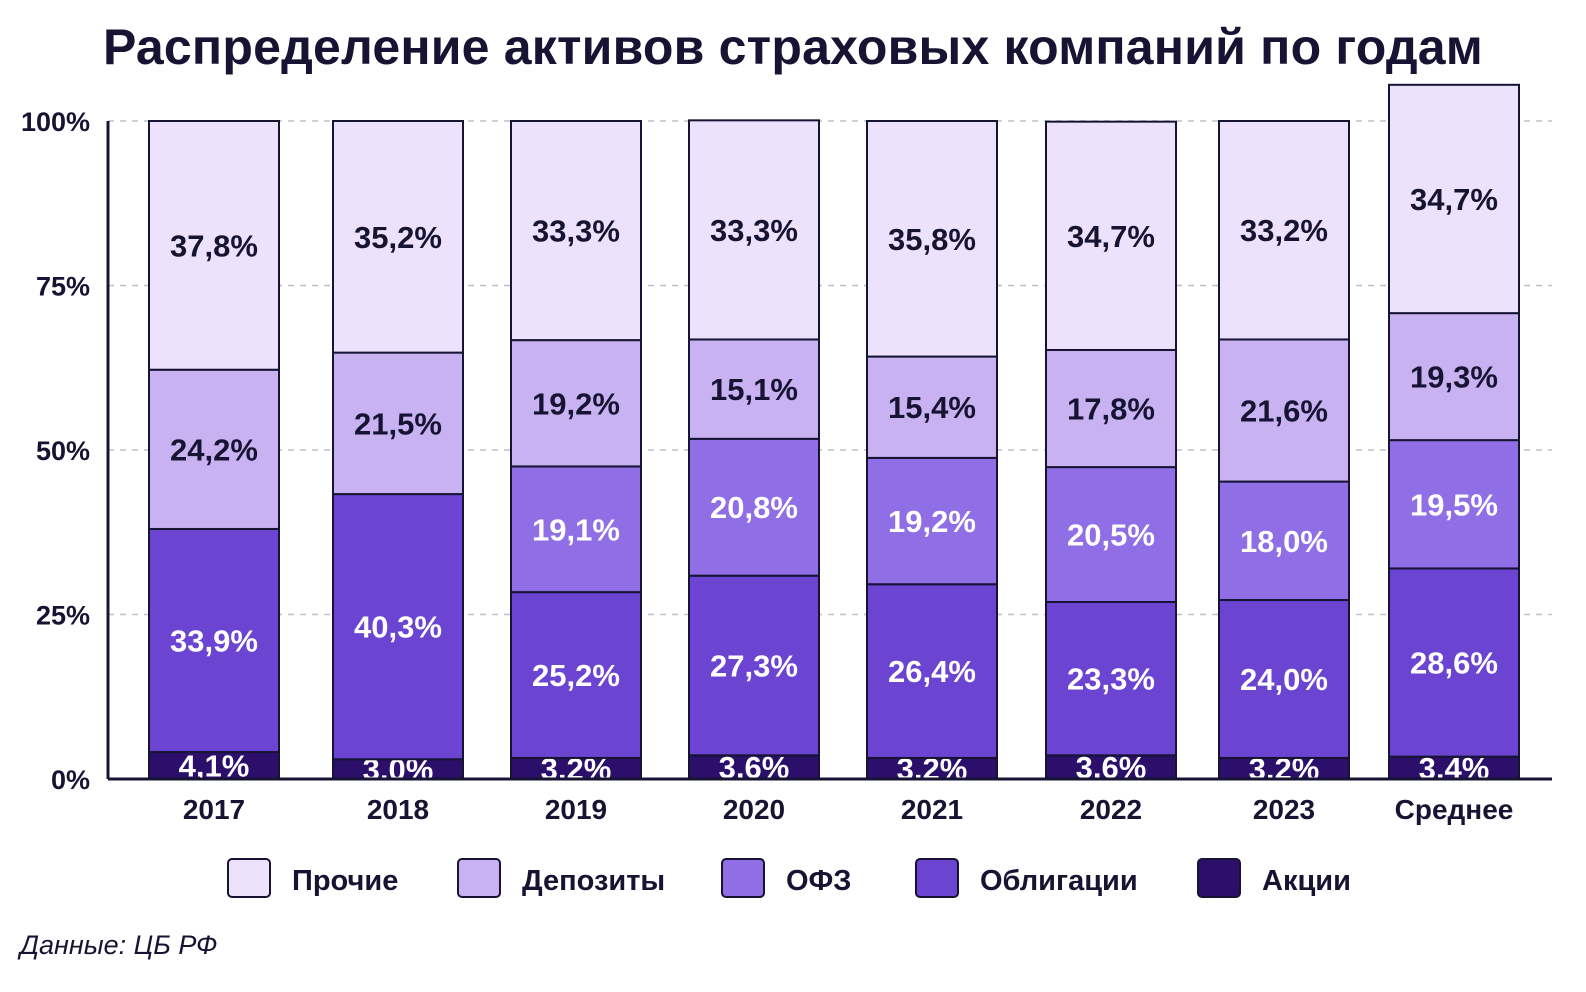 The width and height of the screenshot is (1586, 992). I want to click on data-label: 35,2%, so click(398, 237).